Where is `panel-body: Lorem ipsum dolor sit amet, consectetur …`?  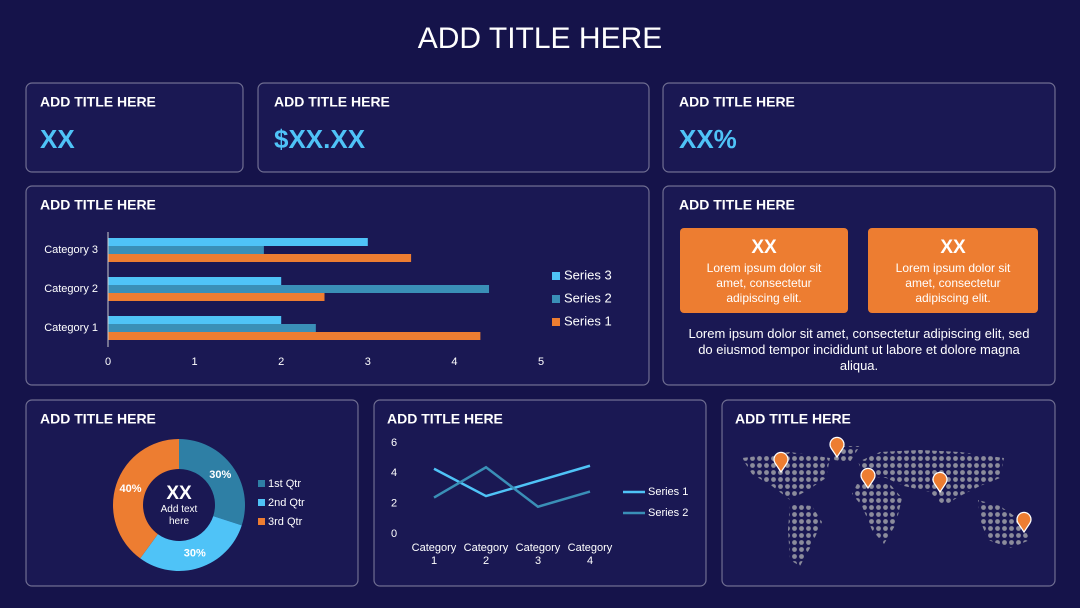
panel-body: Lorem ipsum dolor sit amet, consectetur … is located at coordinates (859, 349).